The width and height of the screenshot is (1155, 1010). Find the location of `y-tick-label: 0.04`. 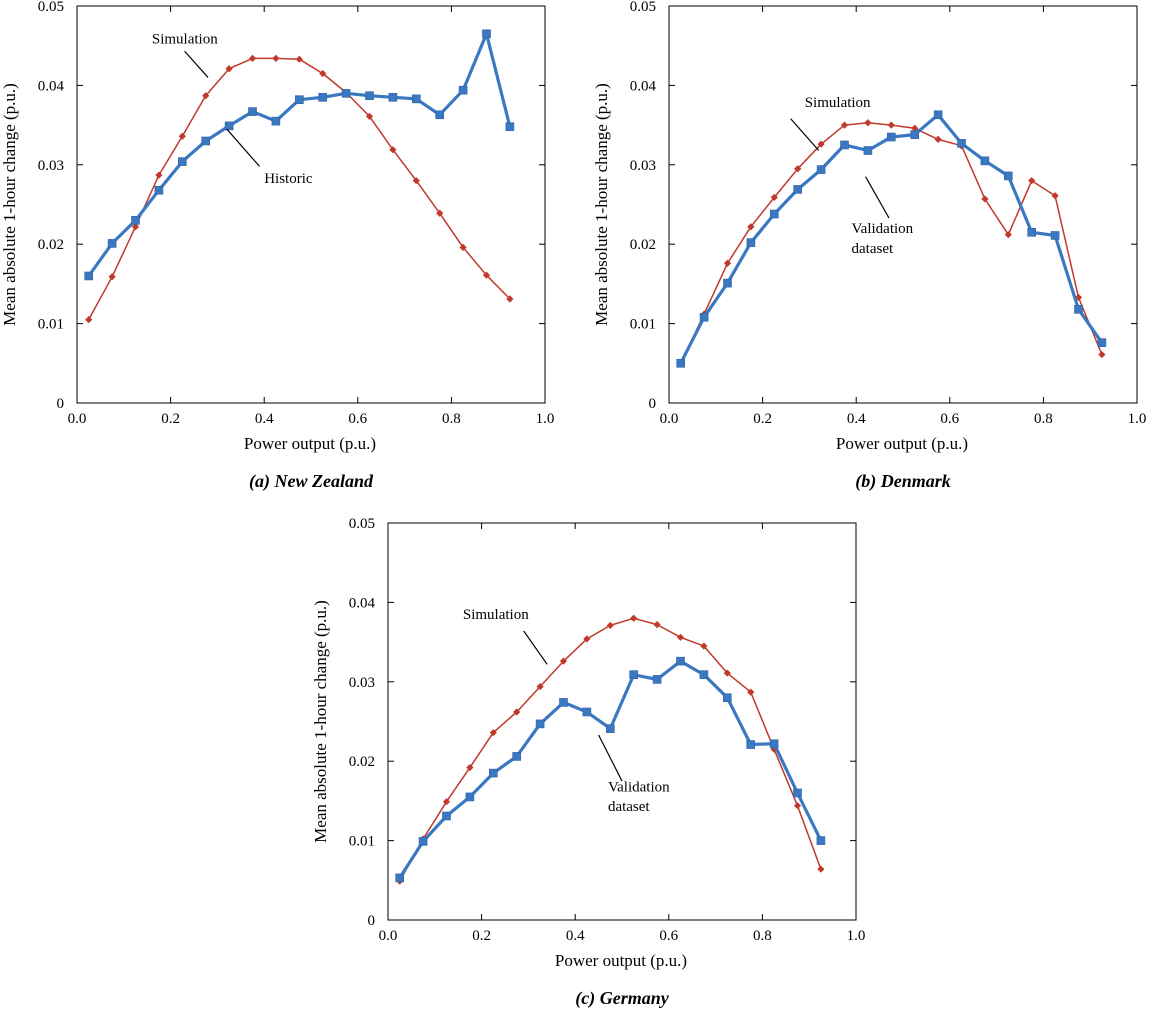

y-tick-label: 0.04 is located at coordinates (643, 86).